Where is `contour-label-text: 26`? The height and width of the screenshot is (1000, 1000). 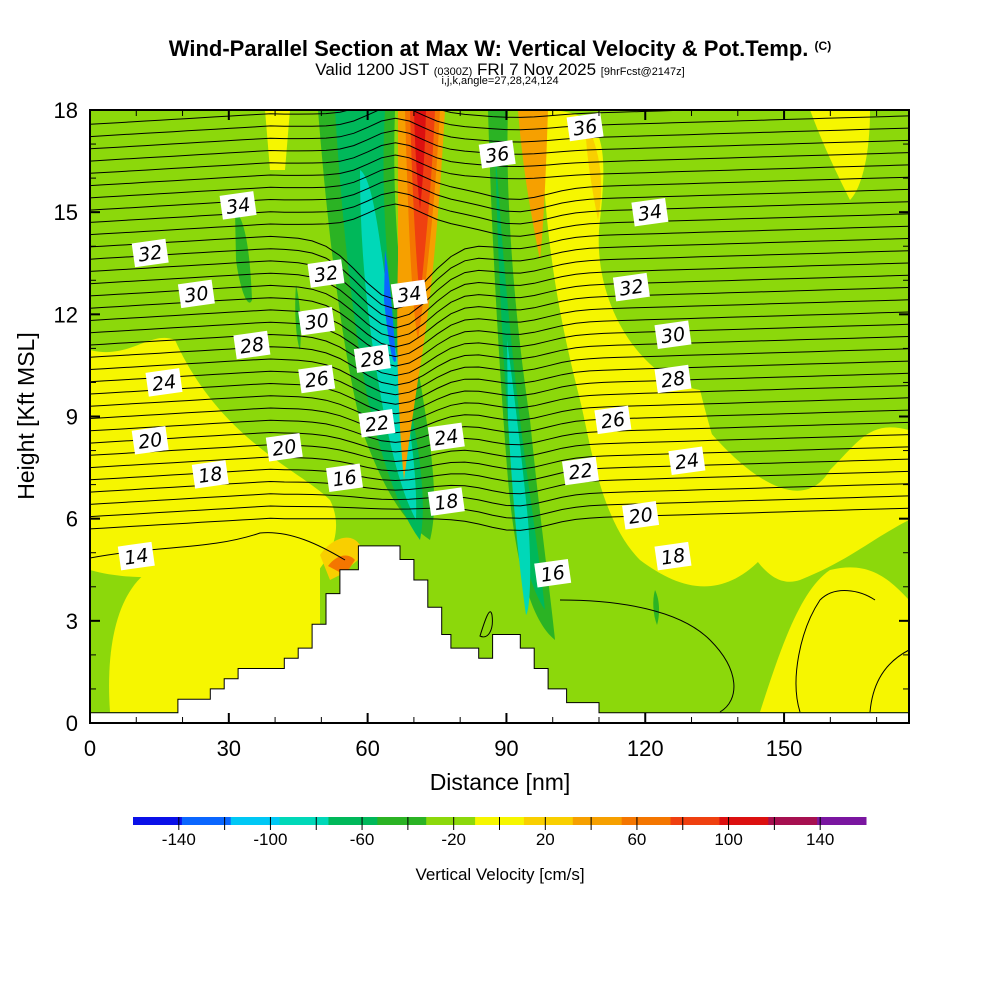 contour-label-text: 26 is located at coordinates (316, 379).